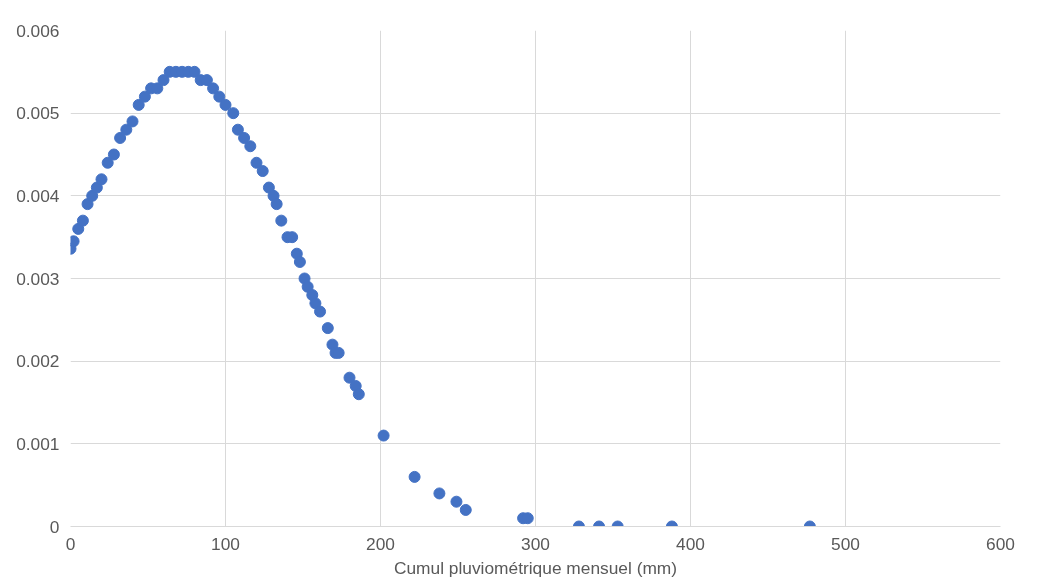 This screenshot has height=586, width=1045. What do you see at coordinates (535, 543) in the screenshot?
I see `x-tick-label: 300` at bounding box center [535, 543].